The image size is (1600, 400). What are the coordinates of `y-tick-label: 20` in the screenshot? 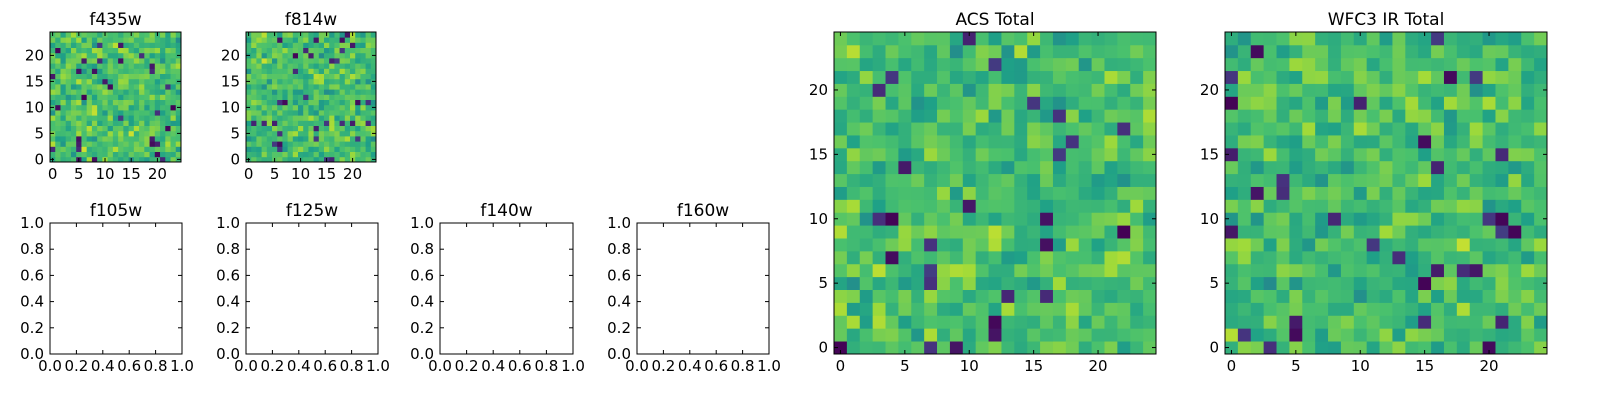 It's located at (230, 55).